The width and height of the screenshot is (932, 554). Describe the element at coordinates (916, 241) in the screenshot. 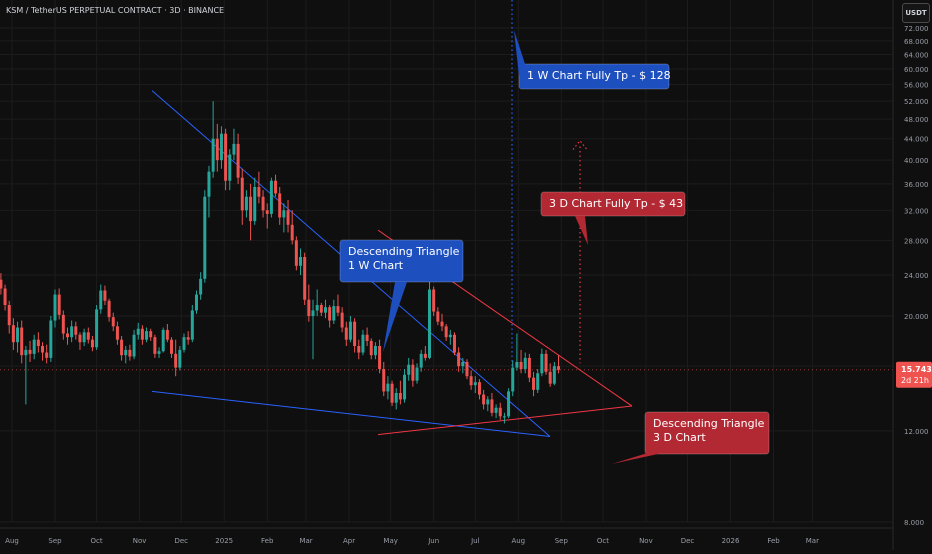

I see `y-tick-label: 28.000` at that location.